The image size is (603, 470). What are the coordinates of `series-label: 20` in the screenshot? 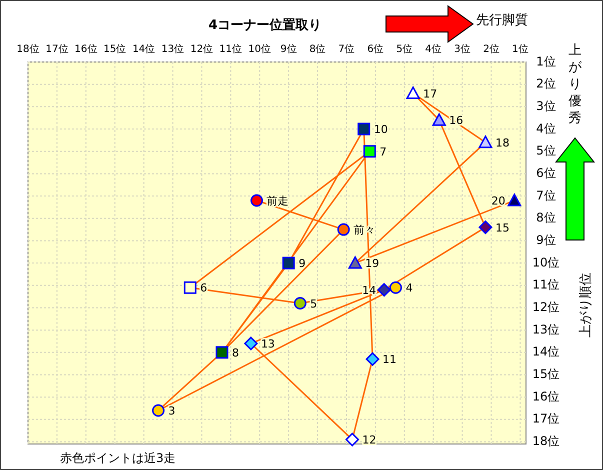 It's located at (498, 201).